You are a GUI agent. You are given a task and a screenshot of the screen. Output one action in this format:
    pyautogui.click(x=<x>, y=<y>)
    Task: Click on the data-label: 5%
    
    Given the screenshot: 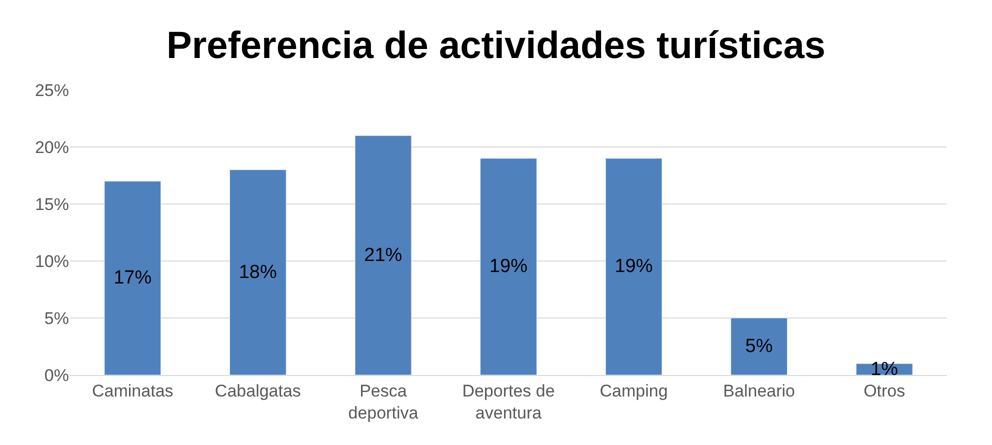 What is the action you would take?
    pyautogui.click(x=759, y=346)
    